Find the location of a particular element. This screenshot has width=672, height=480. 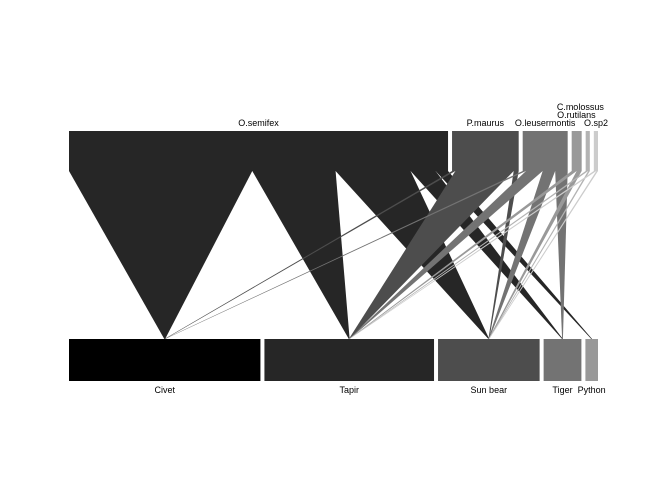

link-pmau-sunbear is located at coordinates (503, 255).